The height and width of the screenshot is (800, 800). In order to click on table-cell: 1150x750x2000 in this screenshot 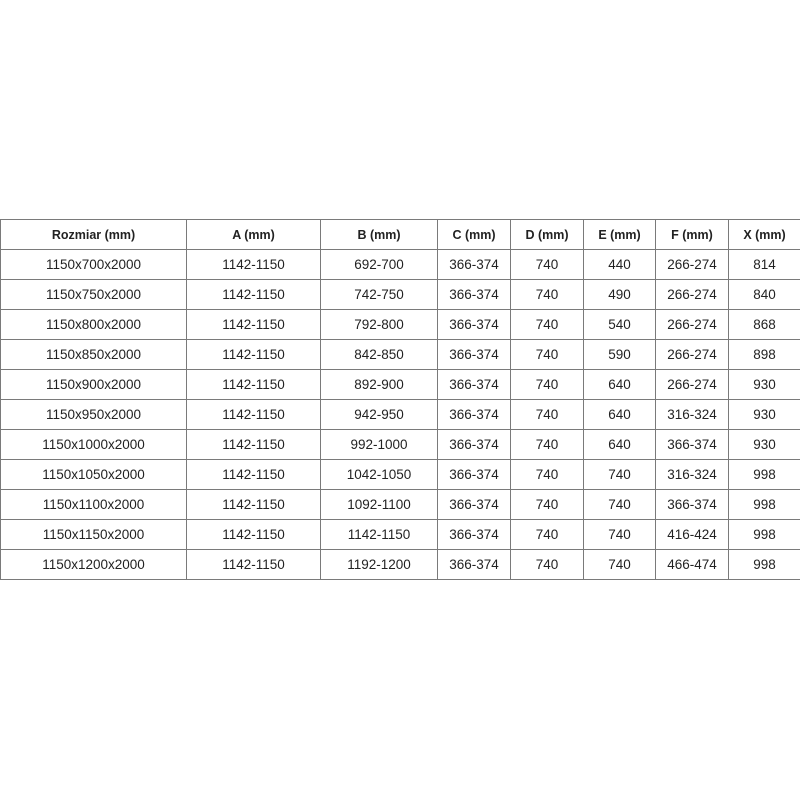, I will do `click(93, 294)`.